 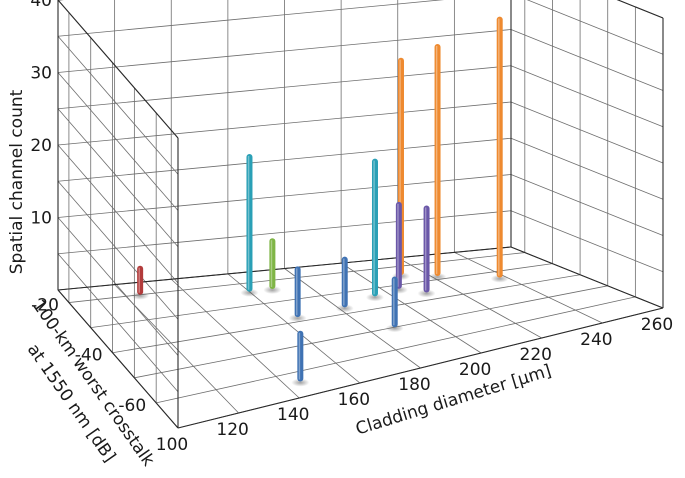 What do you see at coordinates (453, 400) in the screenshot?
I see `x-axis-title: Cladding diameter [µm]` at bounding box center [453, 400].